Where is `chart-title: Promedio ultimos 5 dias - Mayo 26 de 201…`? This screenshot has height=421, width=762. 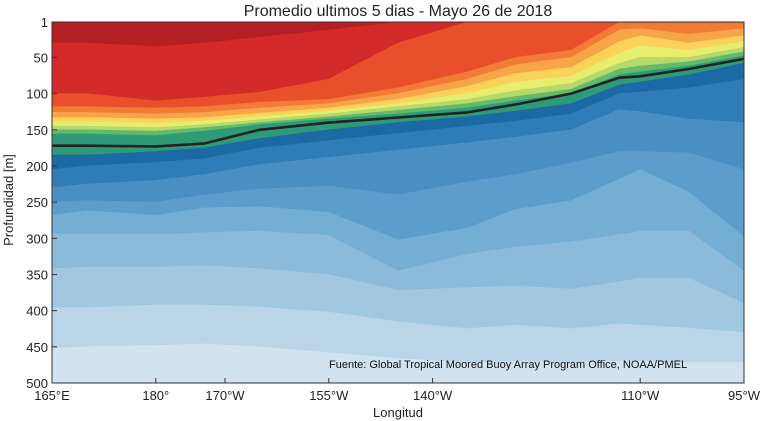 chart-title: Promedio ultimos 5 dias - Mayo 26 de 201… is located at coordinates (398, 11).